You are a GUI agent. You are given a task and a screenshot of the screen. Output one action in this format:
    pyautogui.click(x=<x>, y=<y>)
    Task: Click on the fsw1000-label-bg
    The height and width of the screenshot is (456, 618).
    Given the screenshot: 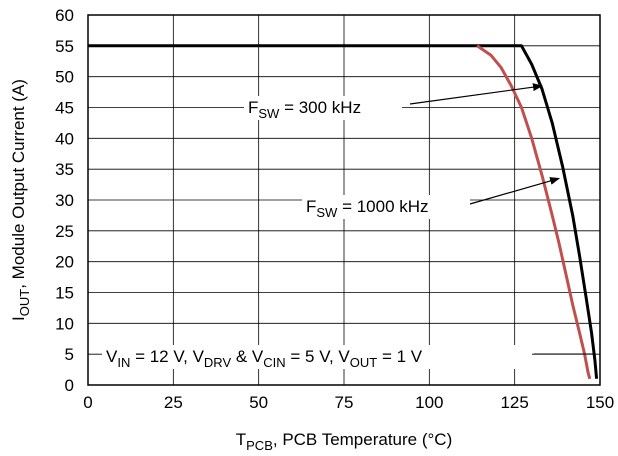 What is the action you would take?
    pyautogui.click(x=386, y=207)
    